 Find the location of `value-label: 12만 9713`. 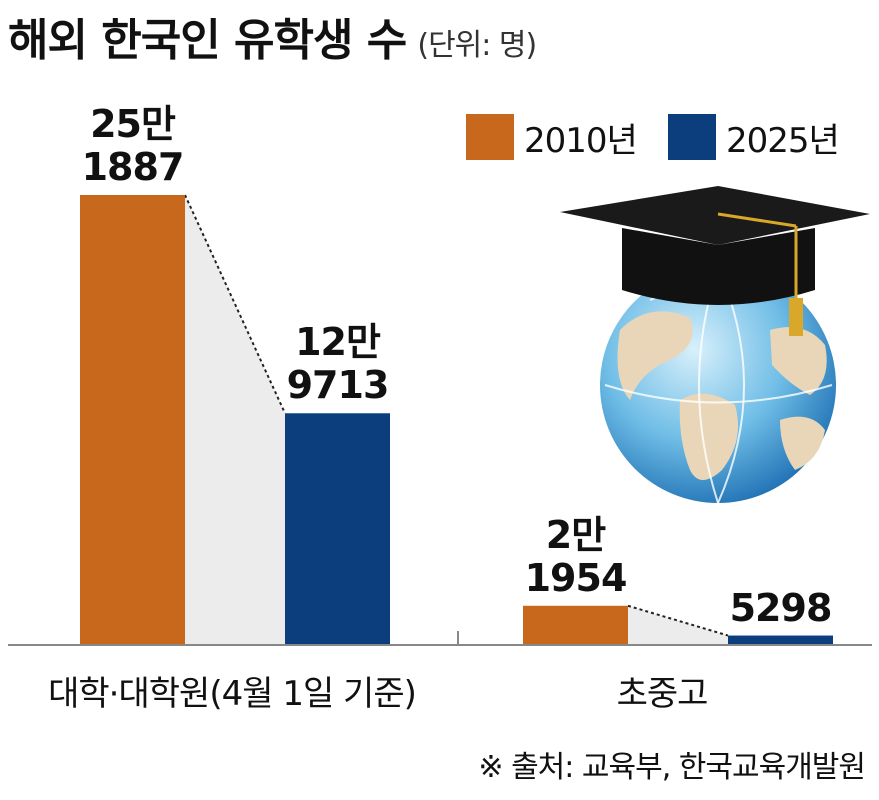

value-label: 12만 9713 is located at coordinates (338, 364).